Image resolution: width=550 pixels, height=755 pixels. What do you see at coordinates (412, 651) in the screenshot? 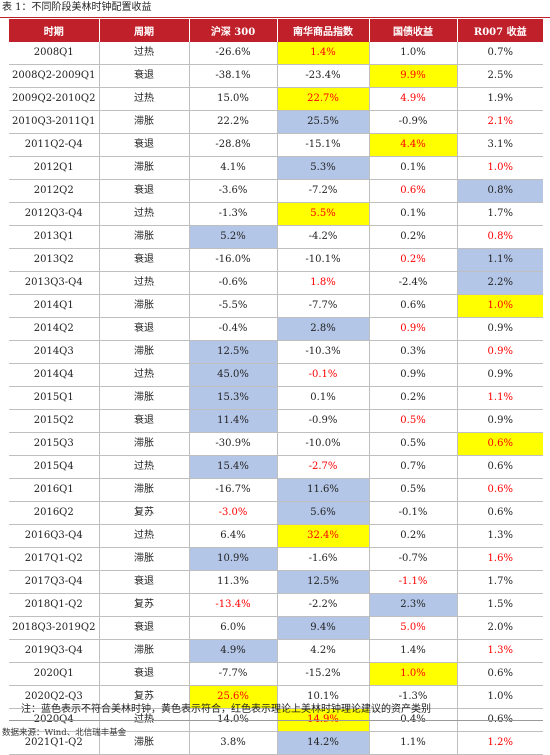
I see `cell-bond: 1.4%` at bounding box center [412, 651].